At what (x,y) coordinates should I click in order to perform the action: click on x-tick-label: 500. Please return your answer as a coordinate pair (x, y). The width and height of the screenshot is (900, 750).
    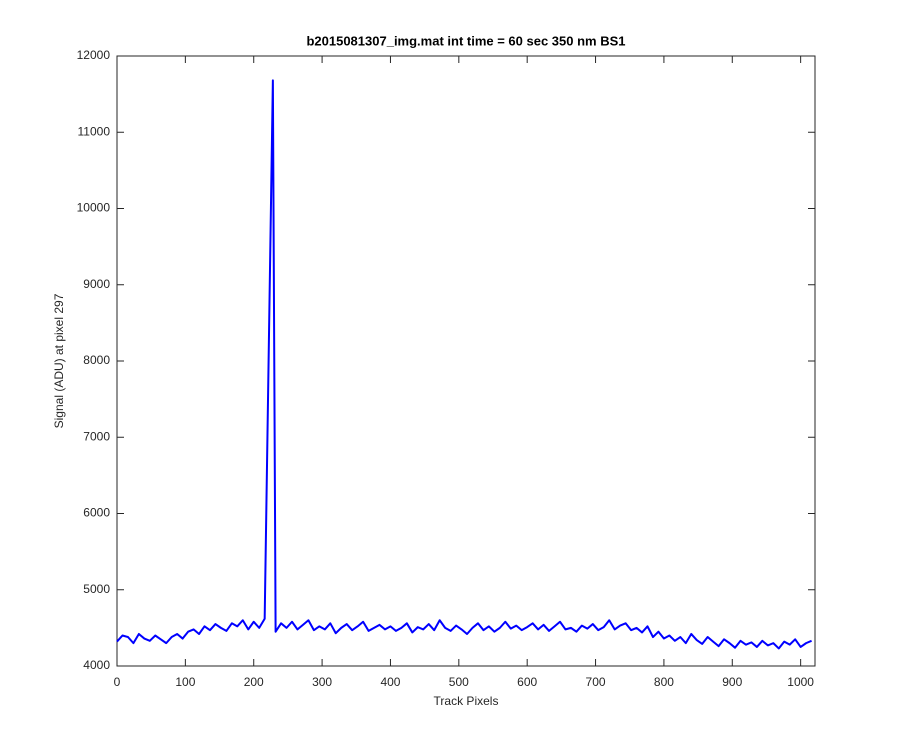
    Looking at the image, I should click on (459, 682).